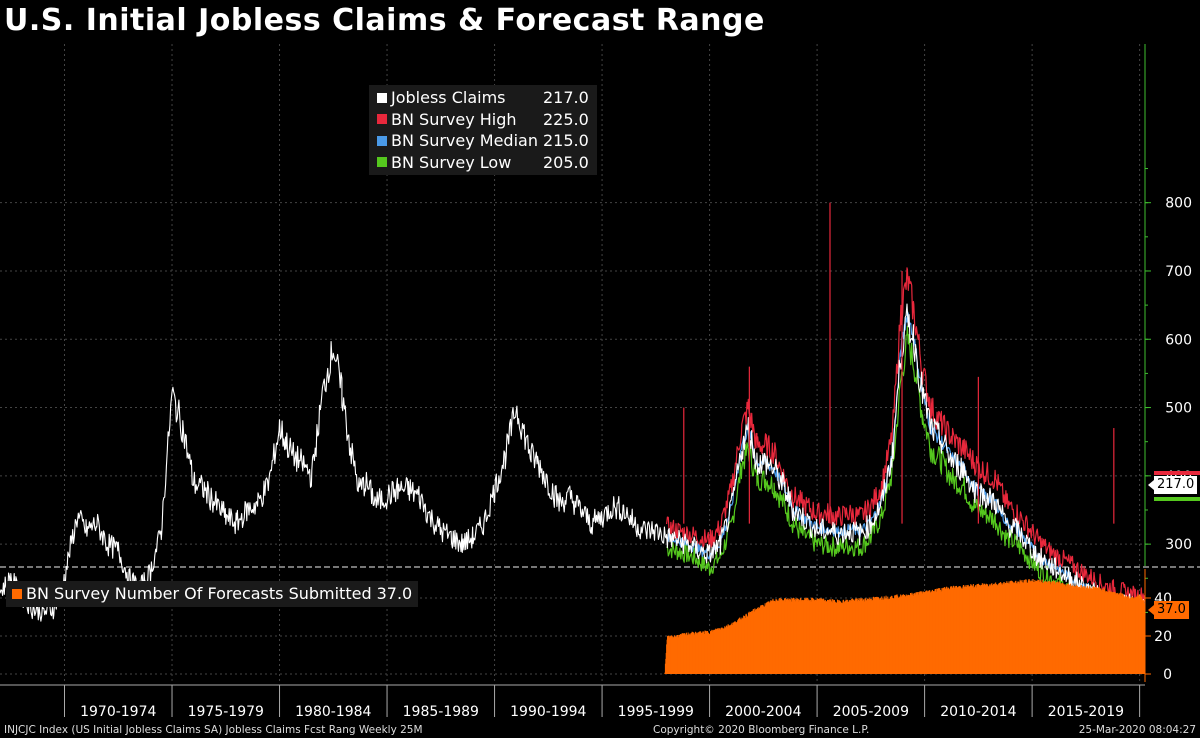 This screenshot has height=738, width=1200. What do you see at coordinates (1163, 637) in the screenshot?
I see `y-tick-label: 20` at bounding box center [1163, 637].